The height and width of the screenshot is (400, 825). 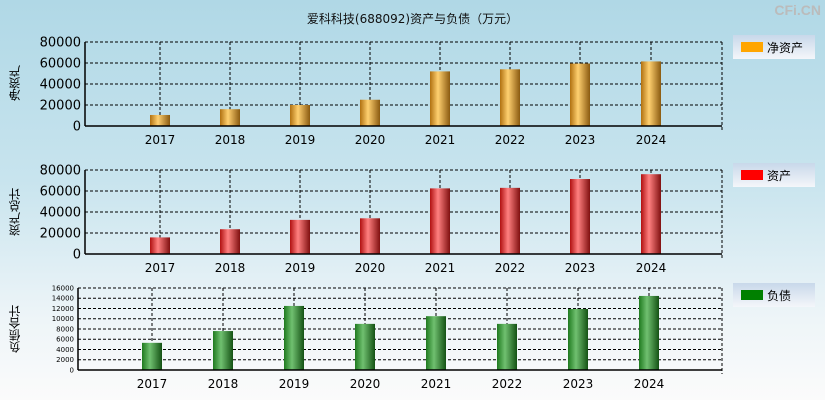 I want to click on legend-2: 资产, so click(x=774, y=175).